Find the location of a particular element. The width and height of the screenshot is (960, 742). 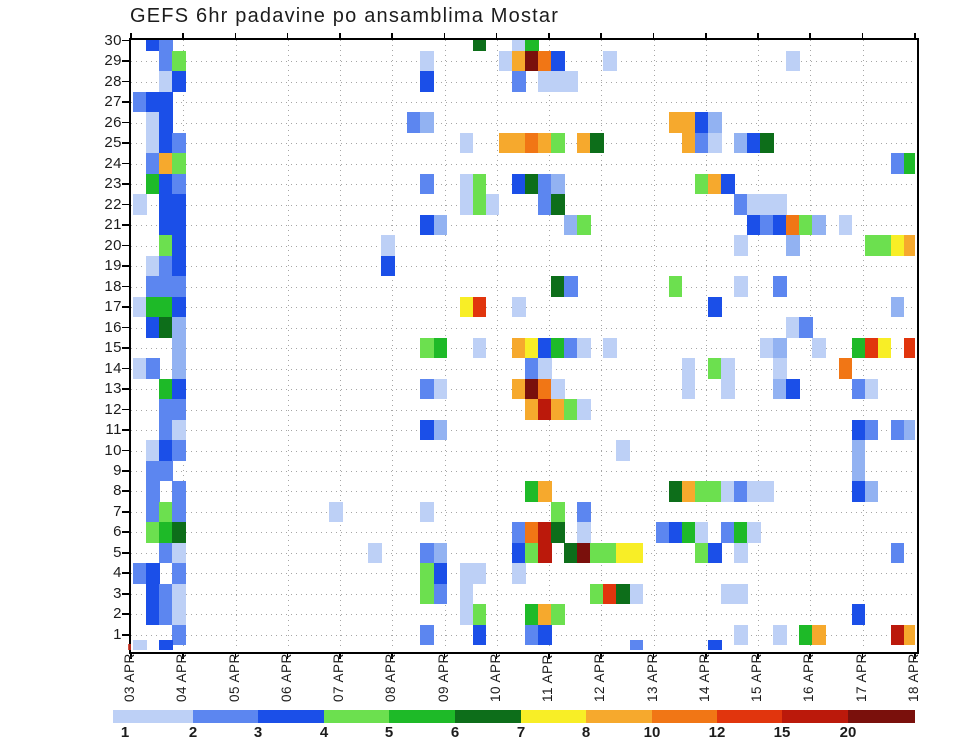

x-axis-date-label: 07 APR is located at coordinates (339, 677).